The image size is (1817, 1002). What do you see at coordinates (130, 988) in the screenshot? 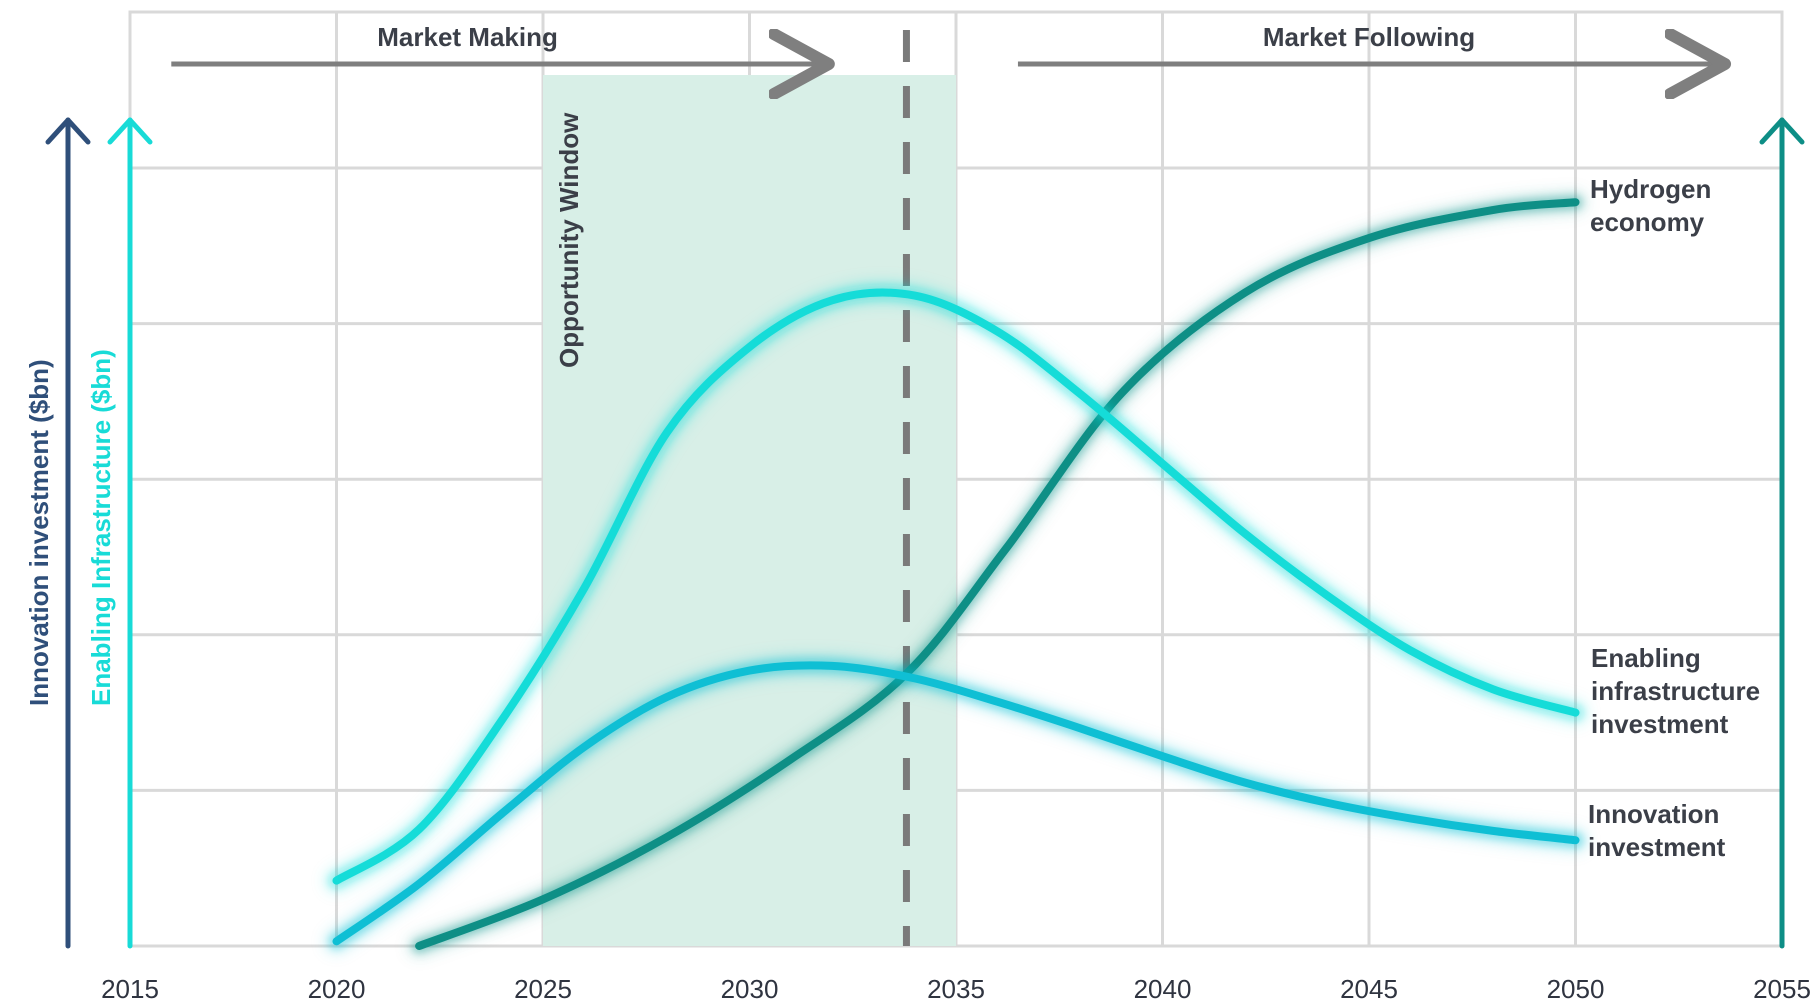
I see `x-tick-label-2015: 2015` at bounding box center [130, 988].